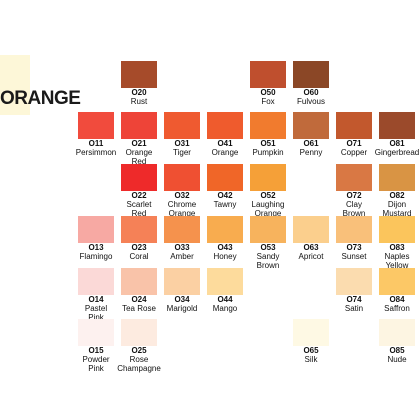  What do you see at coordinates (96, 281) in the screenshot?
I see `color-chip-o14` at bounding box center [96, 281].